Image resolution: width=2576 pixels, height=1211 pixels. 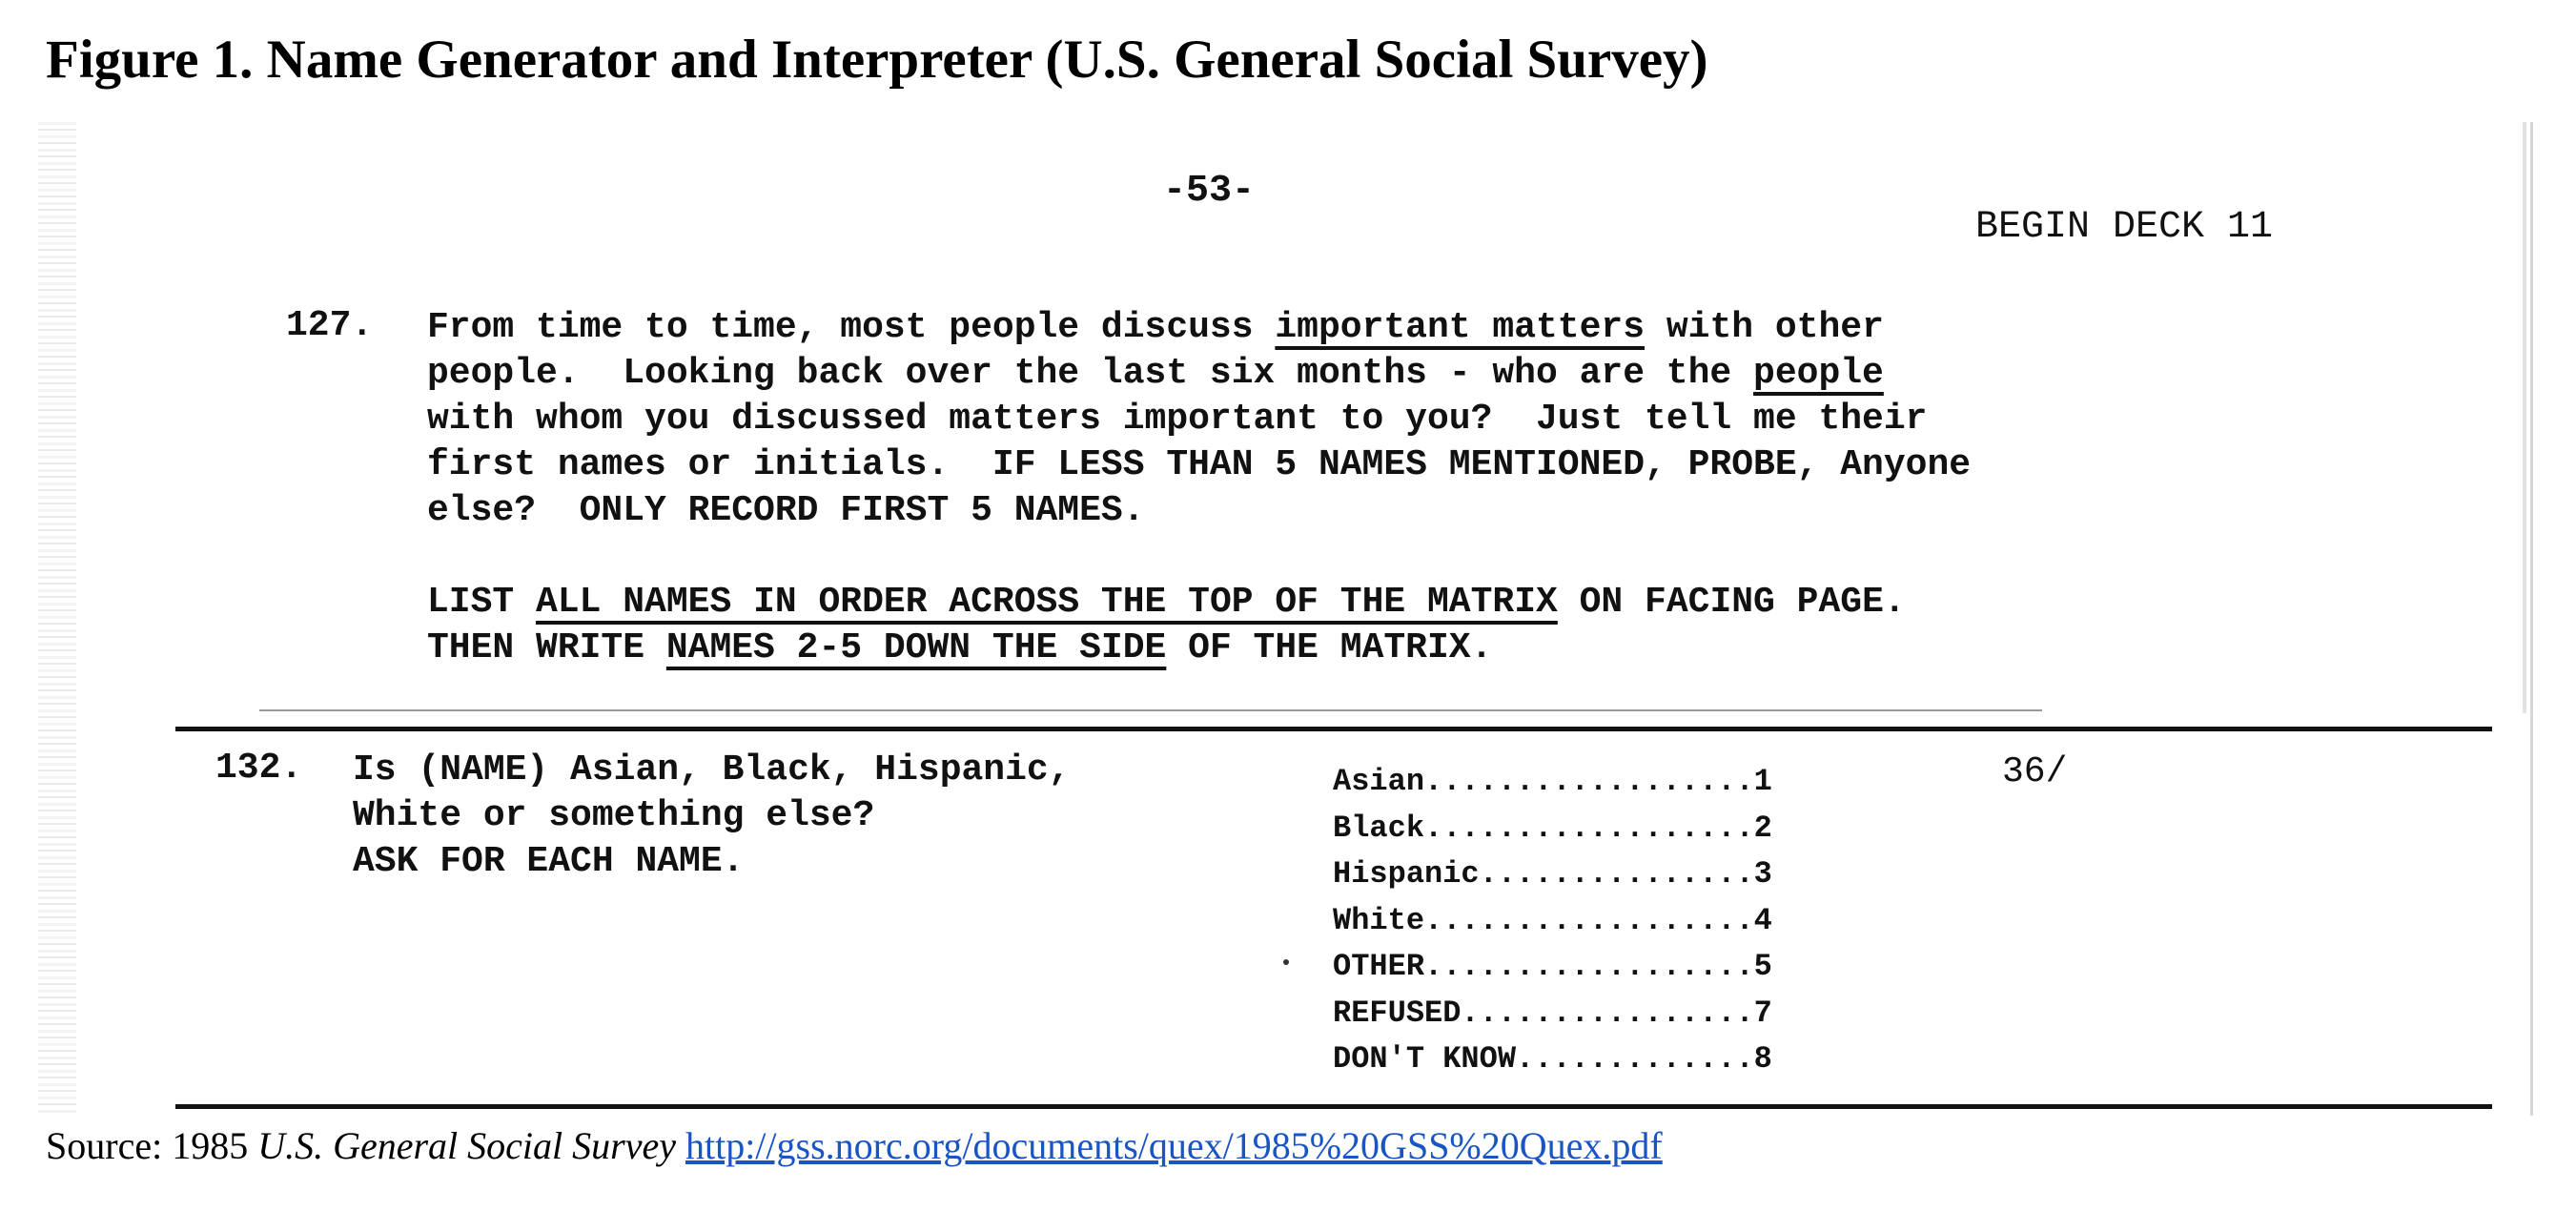 What do you see at coordinates (1329, 647) in the screenshot?
I see `list2-b: OF THE MATRIX.` at bounding box center [1329, 647].